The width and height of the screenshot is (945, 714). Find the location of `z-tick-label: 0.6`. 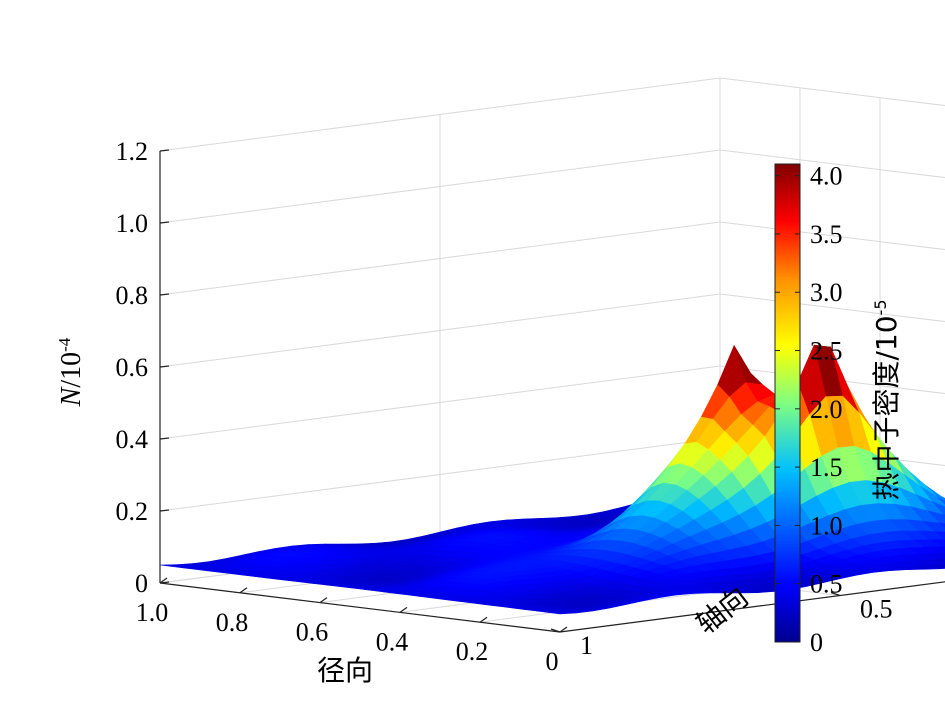

z-tick-label: 0.6 is located at coordinates (132, 367).